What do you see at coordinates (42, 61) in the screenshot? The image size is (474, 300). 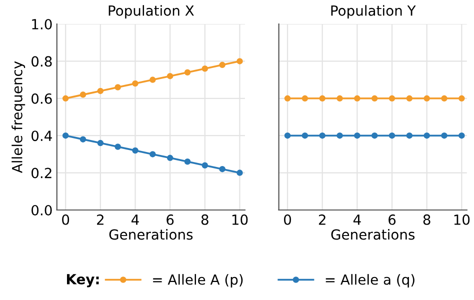 I see `y-tick-label: 0.8` at bounding box center [42, 61].